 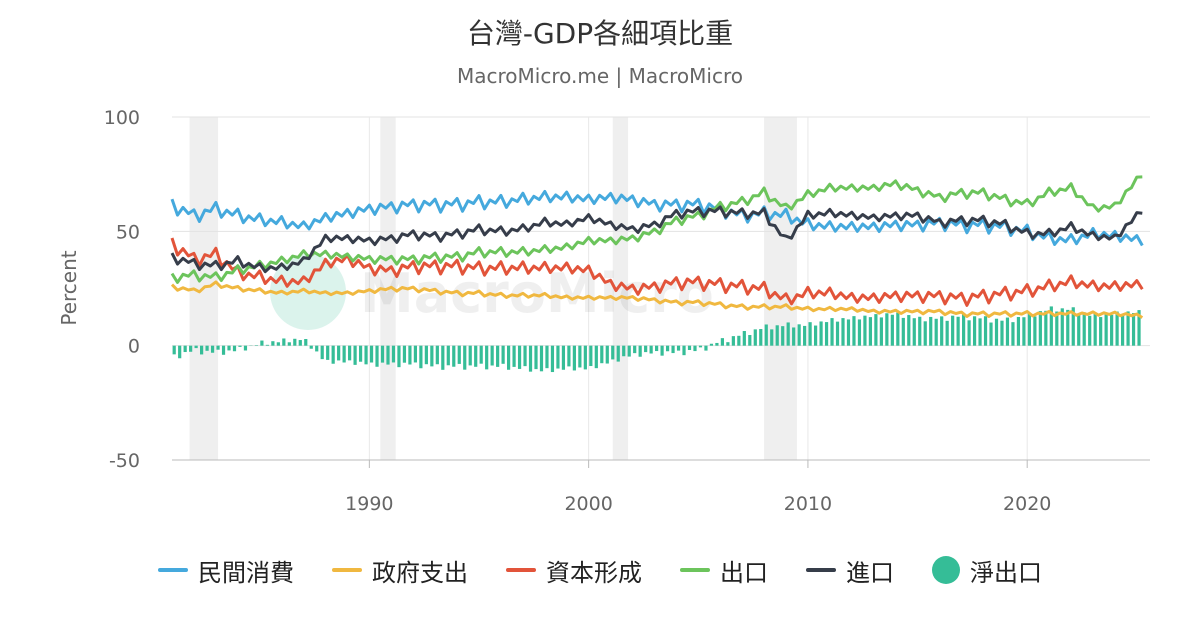 What do you see at coordinates (69, 287) in the screenshot?
I see `y-axis-label: Percent` at bounding box center [69, 287].